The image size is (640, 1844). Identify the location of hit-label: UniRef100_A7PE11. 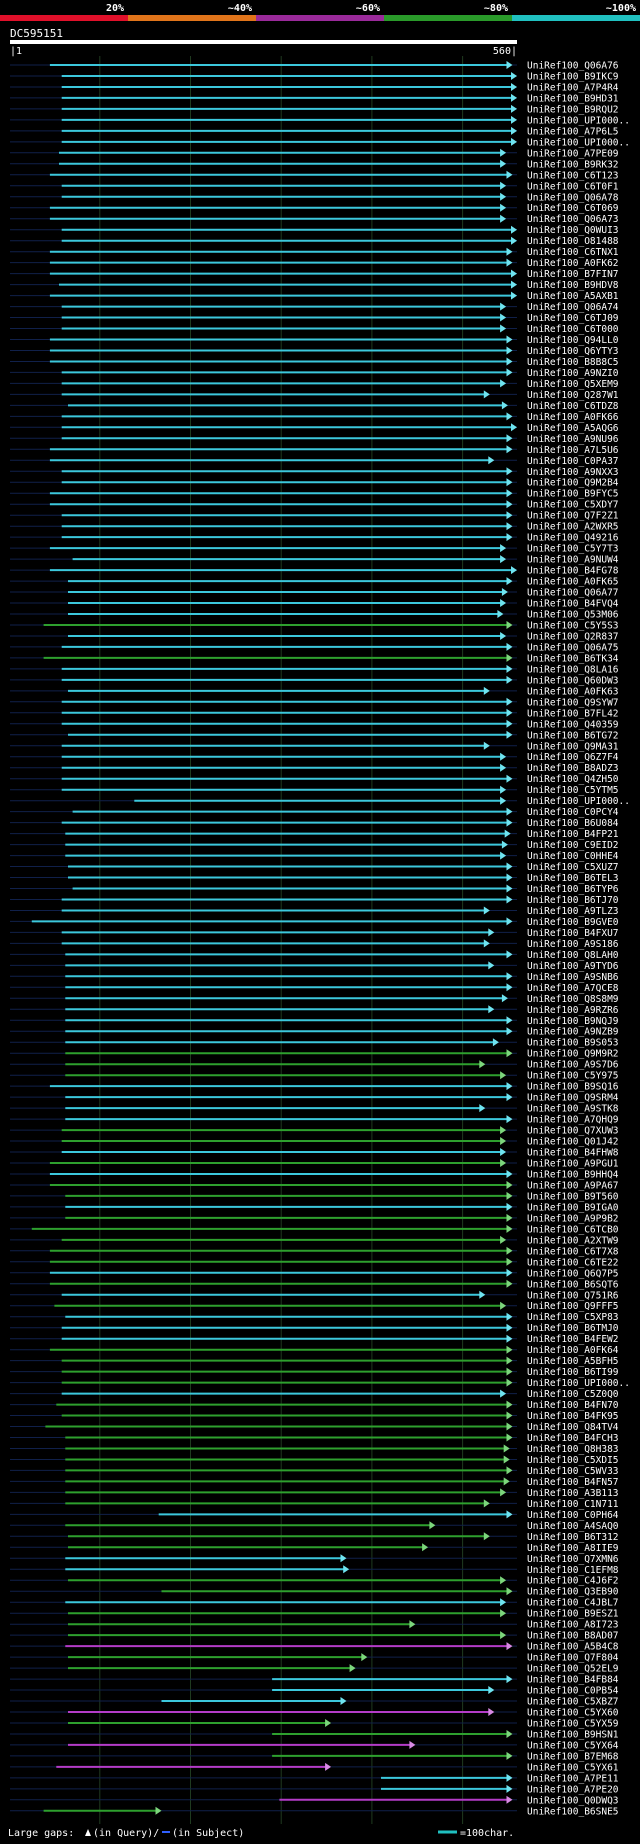
(573, 1778).